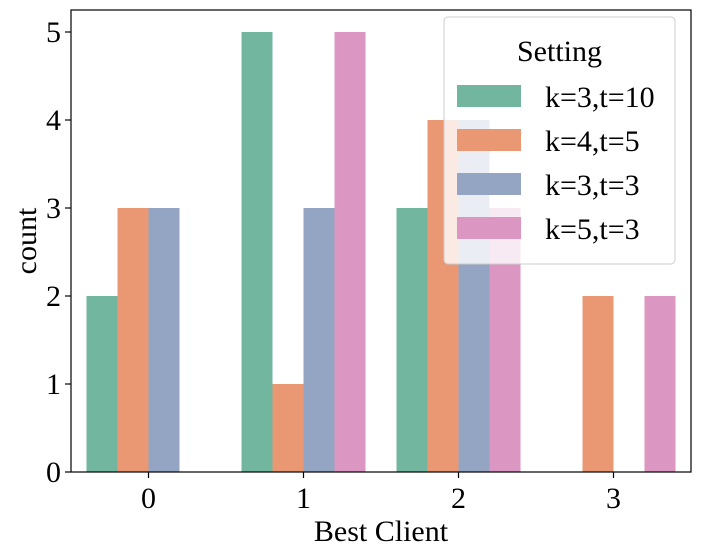  I want to click on y-tick-label: 1, so click(53, 384).